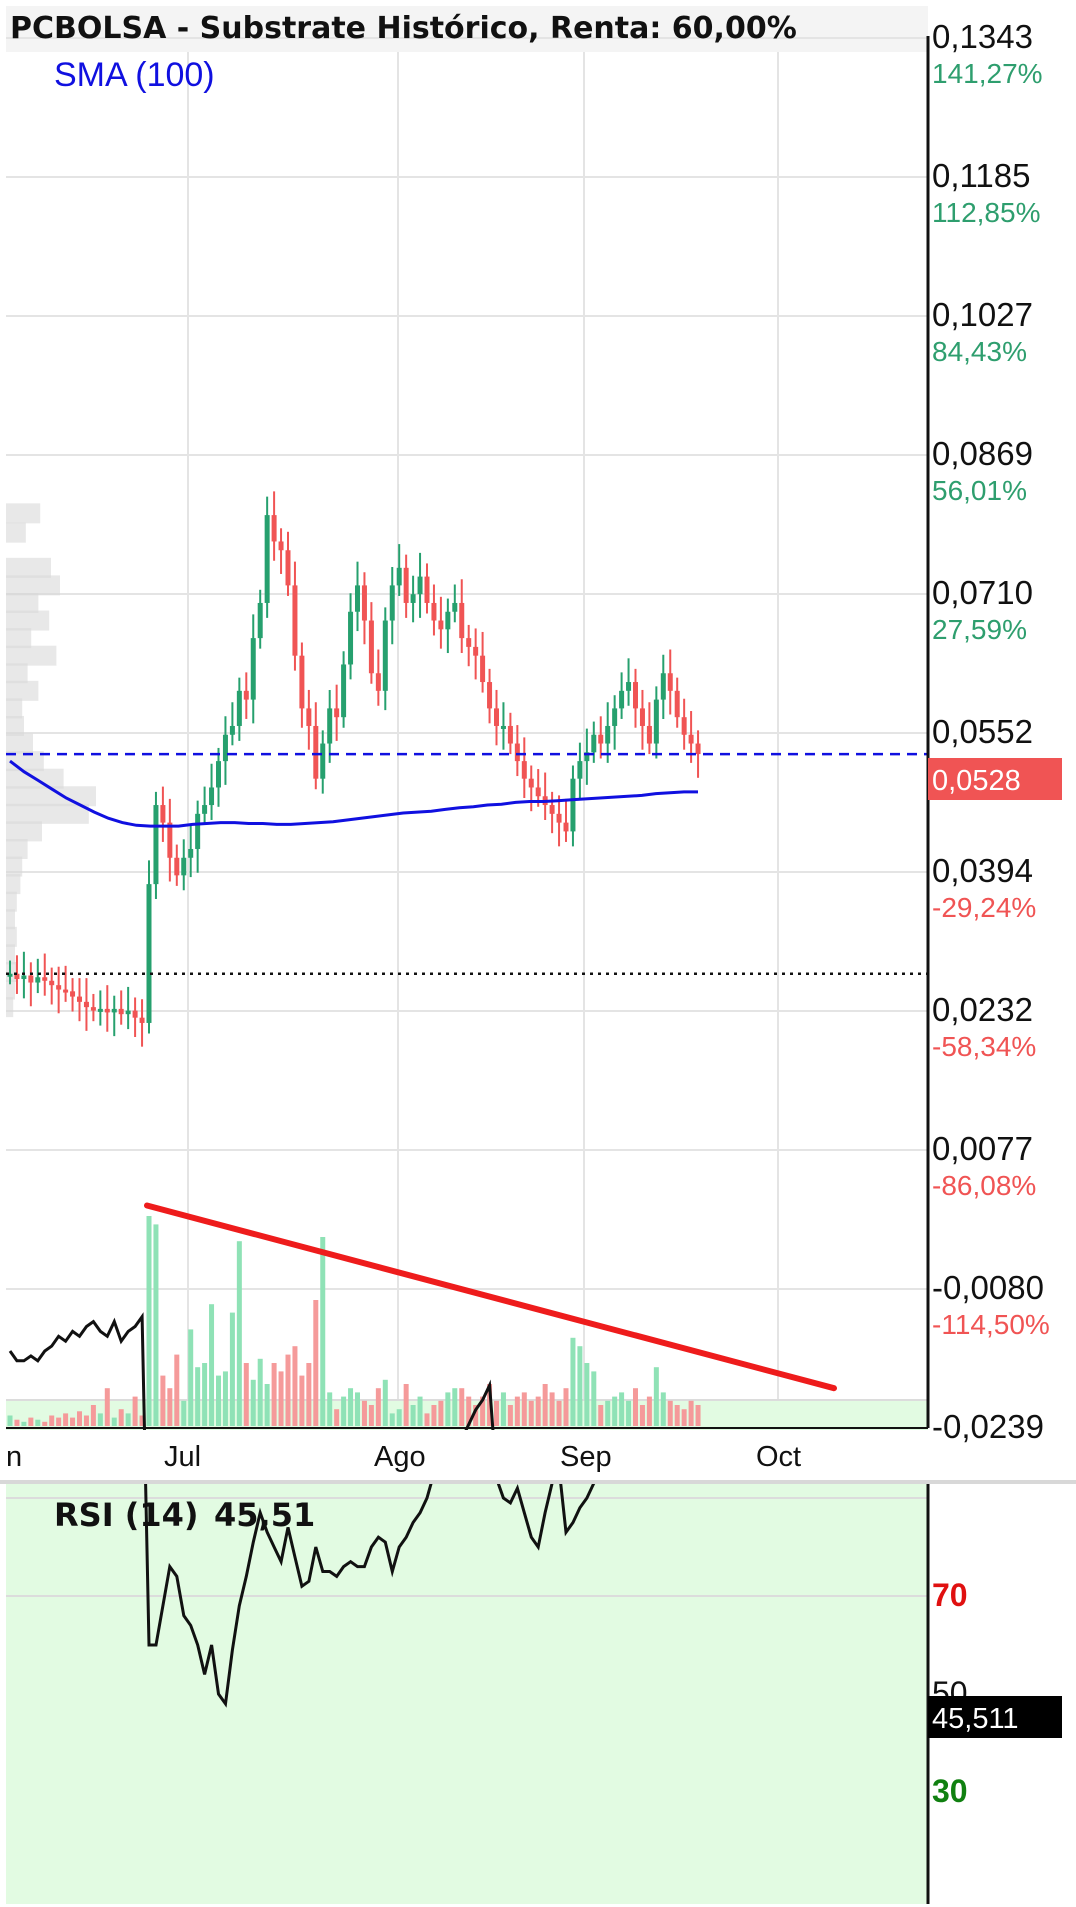 The width and height of the screenshot is (1076, 1907). I want to click on pct-tick-label: 84,43%, so click(979, 351).